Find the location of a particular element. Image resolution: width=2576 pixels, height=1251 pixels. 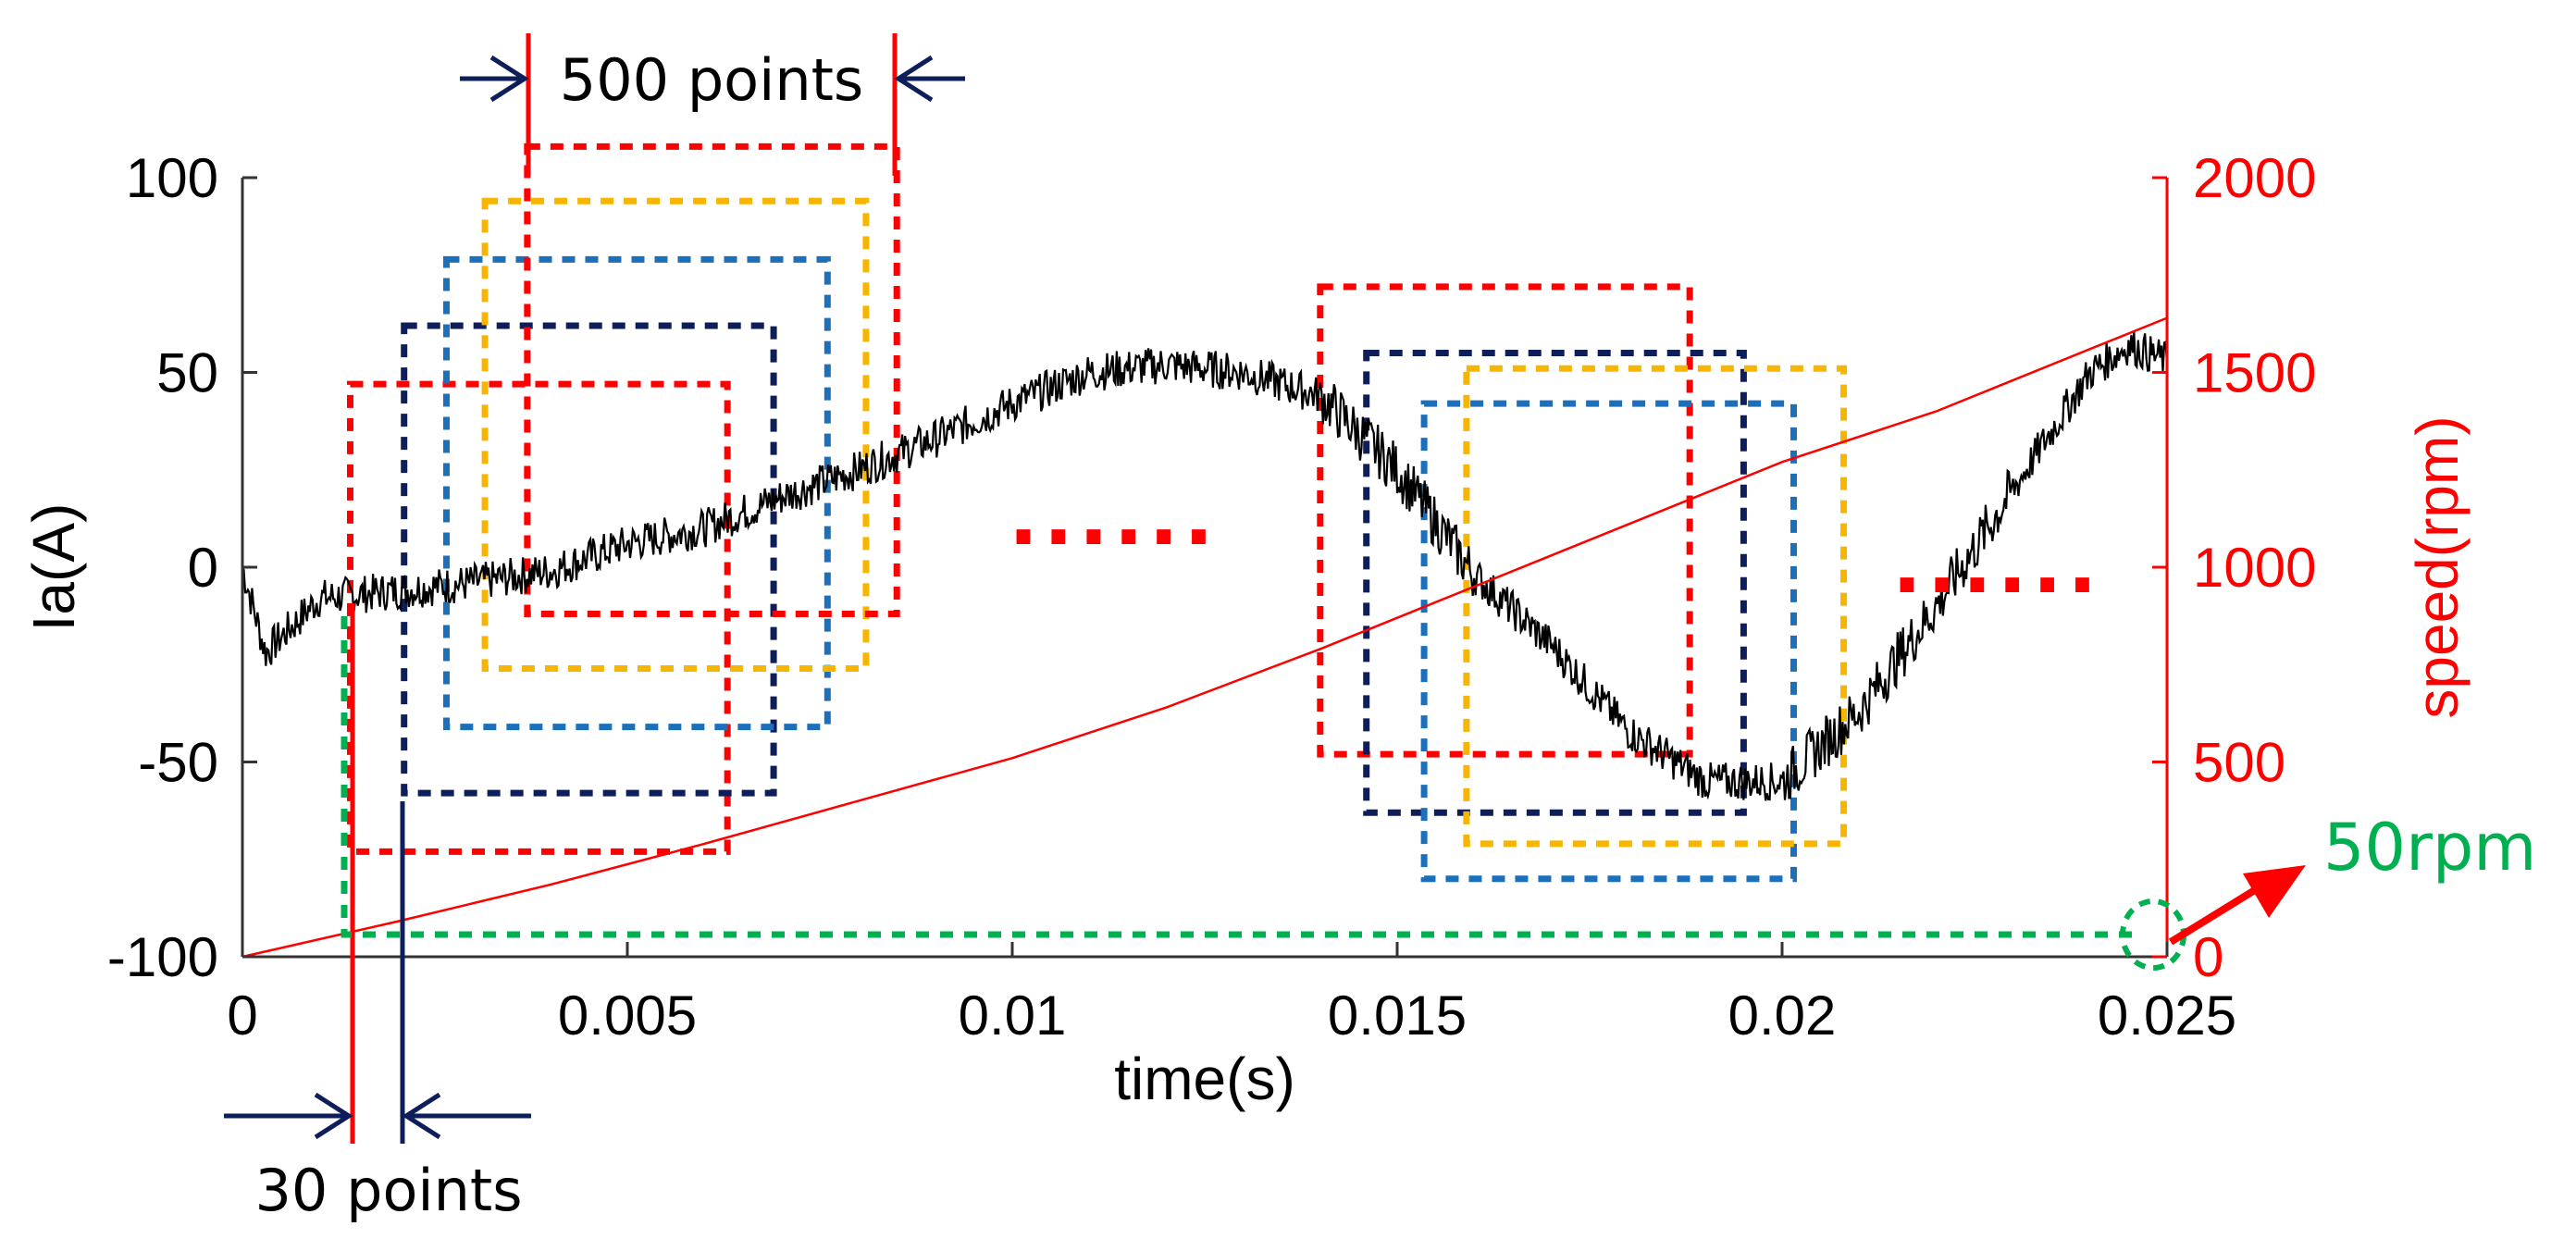

right-axis-label: speed(rpm) is located at coordinates (2437, 567).